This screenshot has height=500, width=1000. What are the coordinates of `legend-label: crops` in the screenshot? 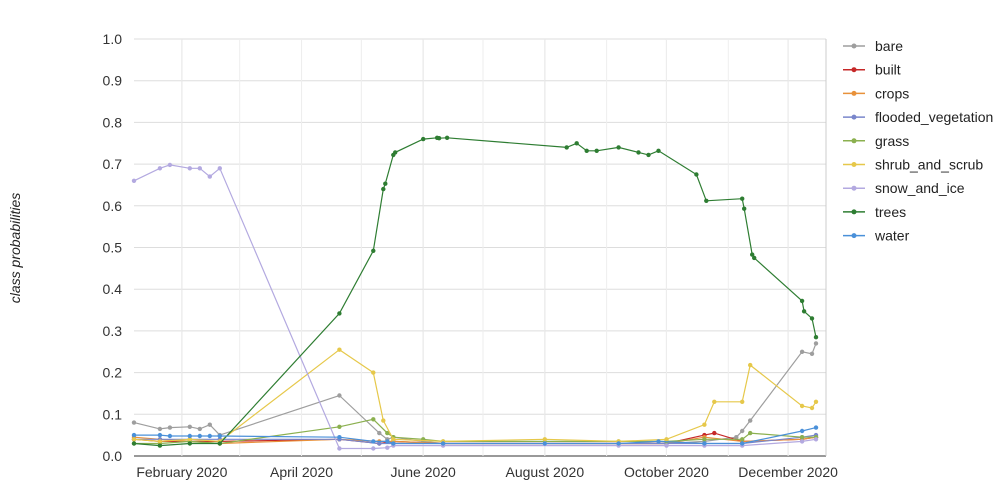 It's located at (892, 93).